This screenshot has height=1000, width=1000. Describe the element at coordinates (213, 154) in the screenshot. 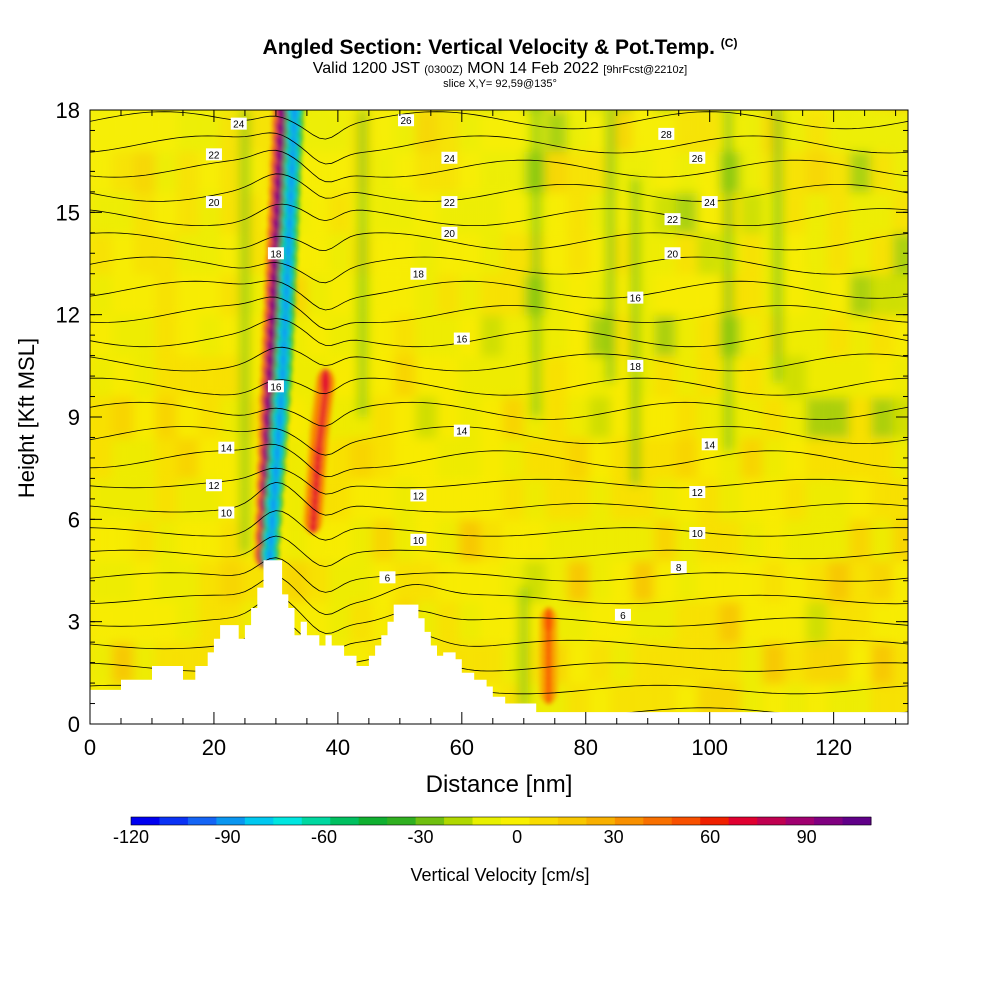

I see `contour-label: 22` at that location.